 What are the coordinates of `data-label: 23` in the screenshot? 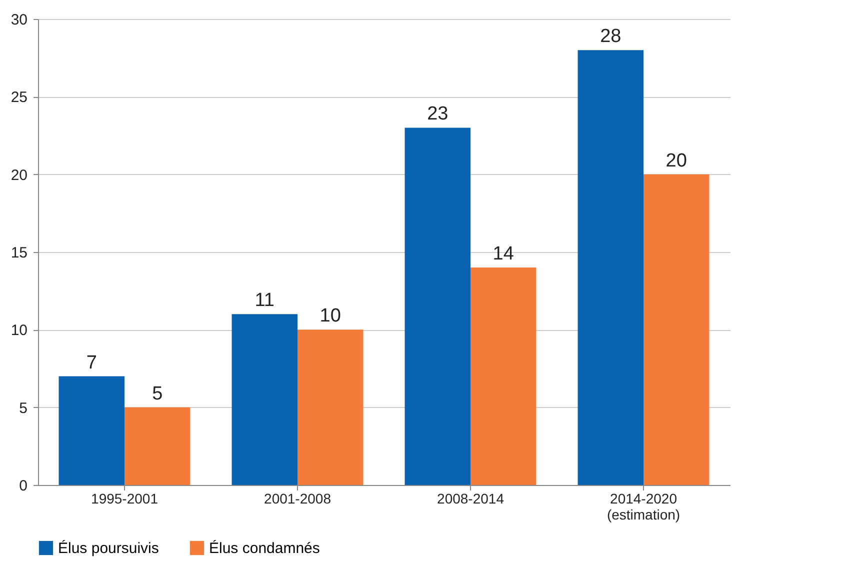 It's located at (437, 114).